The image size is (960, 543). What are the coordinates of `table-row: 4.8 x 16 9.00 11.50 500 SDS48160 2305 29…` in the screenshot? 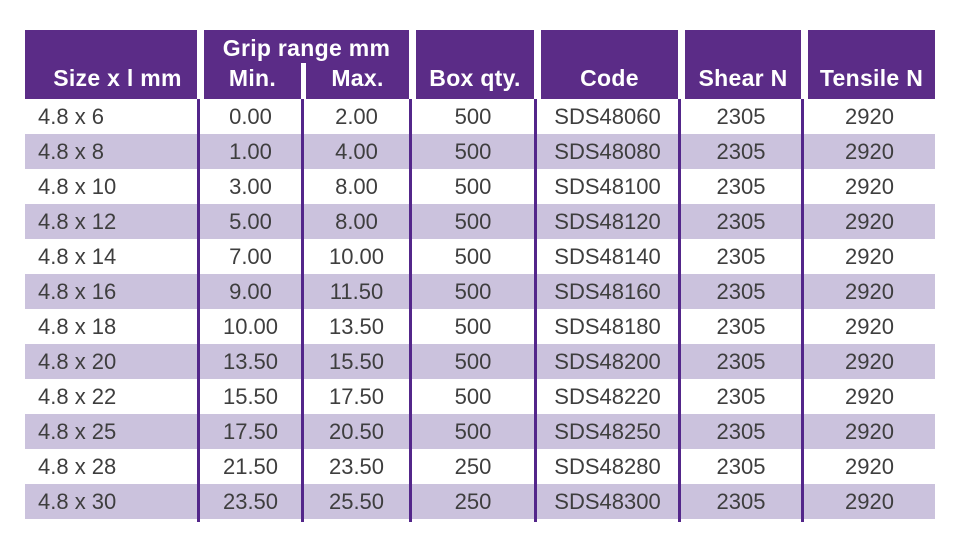 It's located at (480, 291).